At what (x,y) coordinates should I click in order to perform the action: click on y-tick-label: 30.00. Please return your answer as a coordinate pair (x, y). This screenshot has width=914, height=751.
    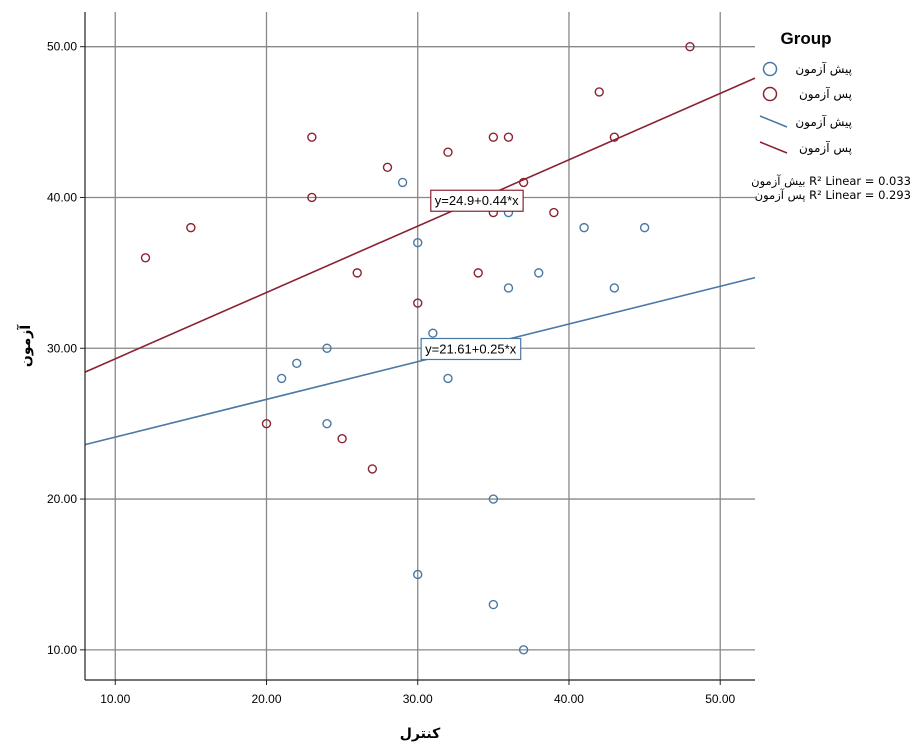
    Looking at the image, I should click on (62, 348).